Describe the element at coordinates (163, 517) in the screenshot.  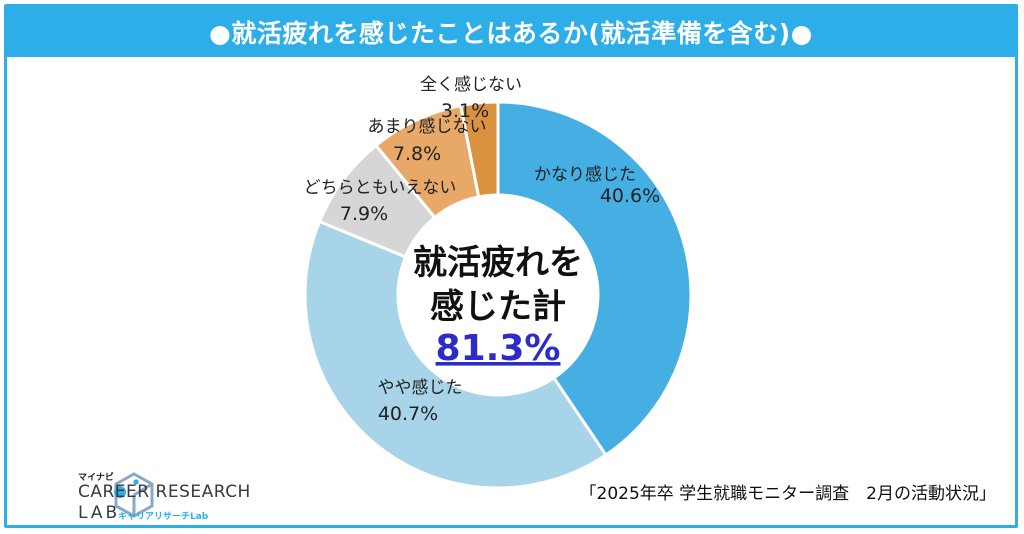
I see `logo-brand-sub: キャリアリサーチLab` at that location.